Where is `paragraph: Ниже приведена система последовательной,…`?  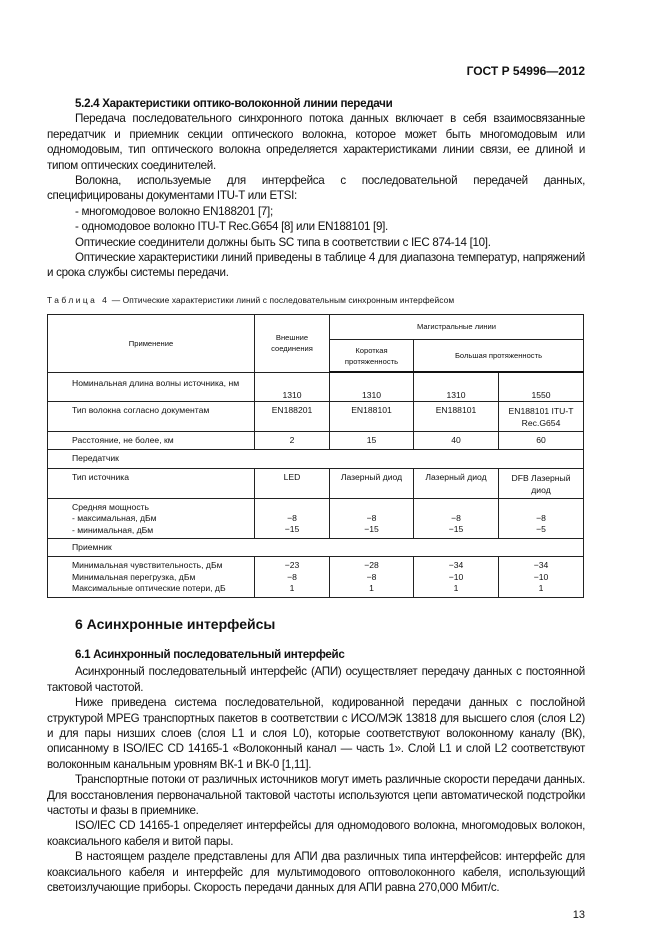 paragraph: Ниже приведена система последовательной,… is located at coordinates (316, 733).